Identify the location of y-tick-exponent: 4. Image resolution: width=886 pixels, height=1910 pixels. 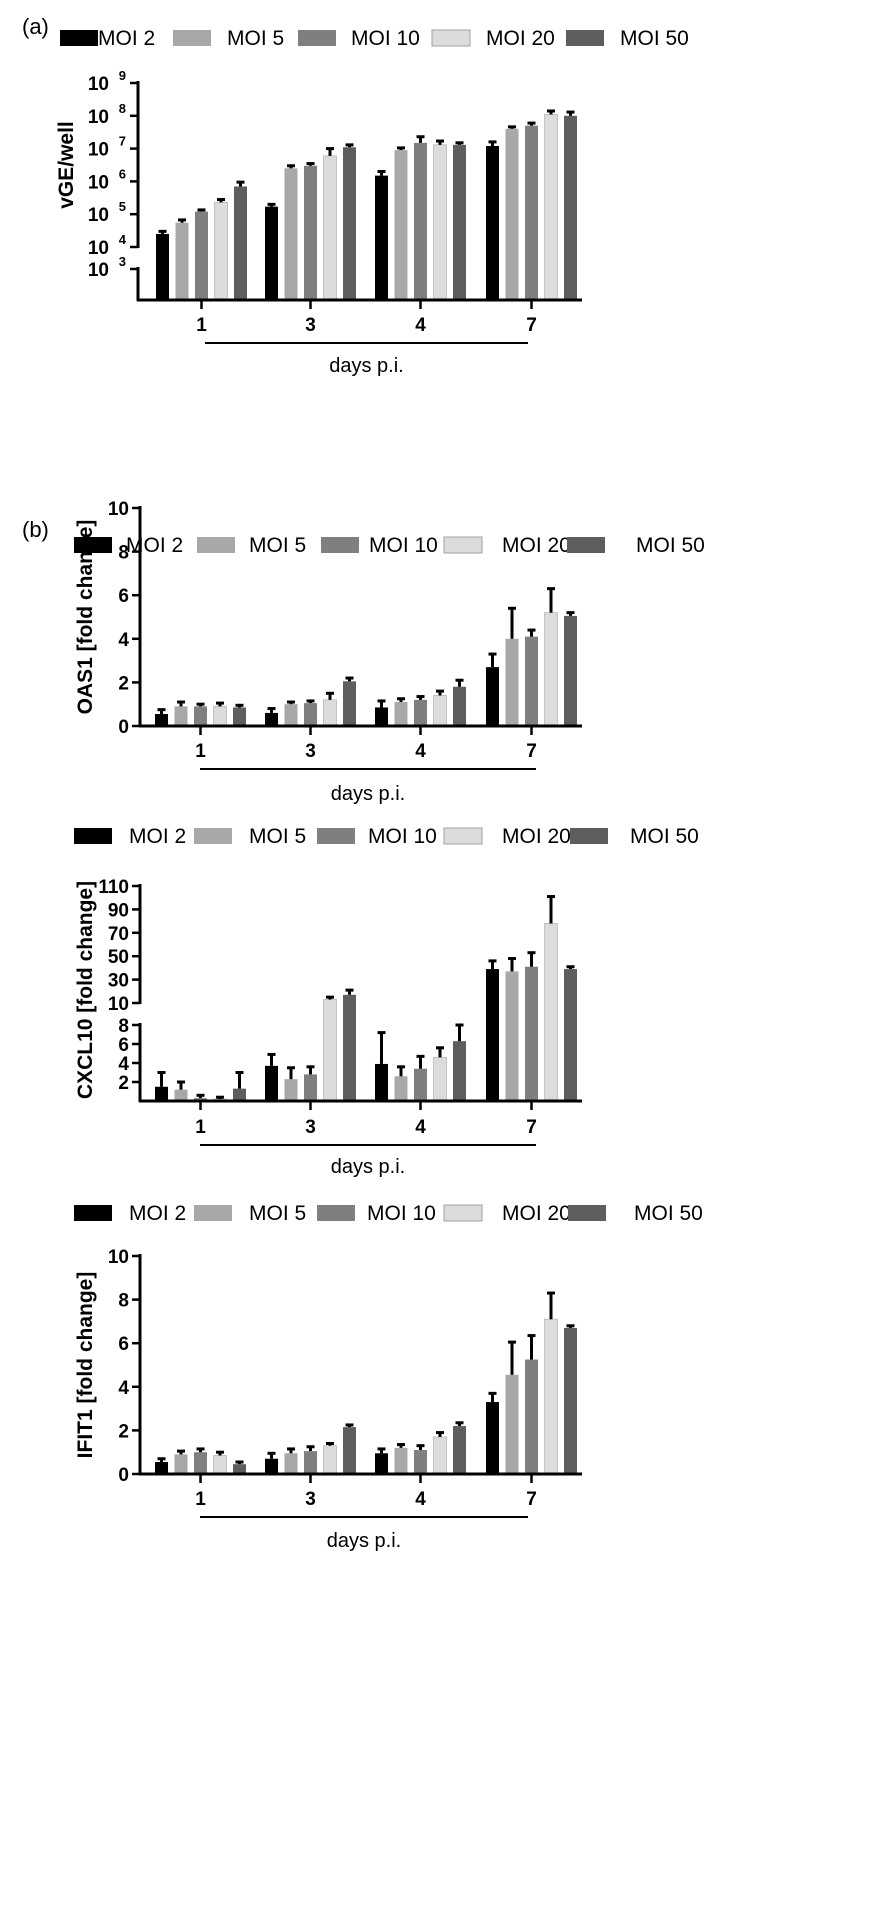
(123, 239).